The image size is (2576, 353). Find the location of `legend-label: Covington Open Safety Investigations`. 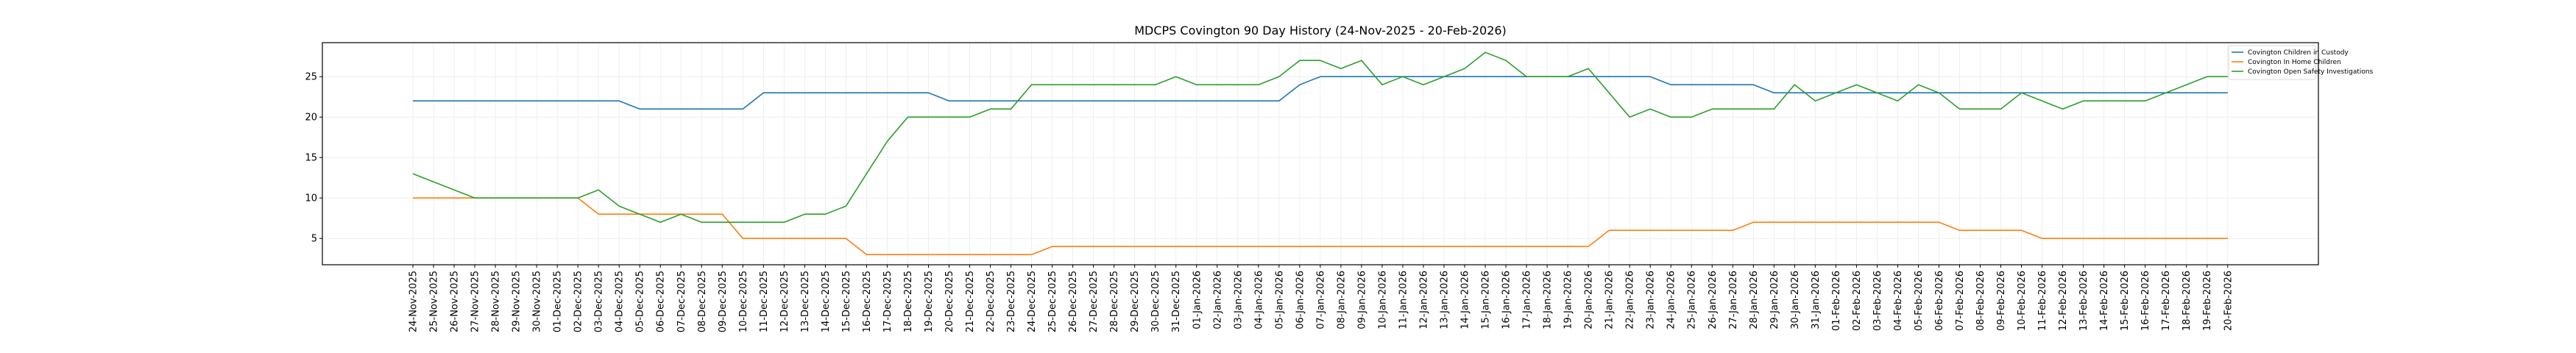

legend-label: Covington Open Safety Investigations is located at coordinates (2311, 72).